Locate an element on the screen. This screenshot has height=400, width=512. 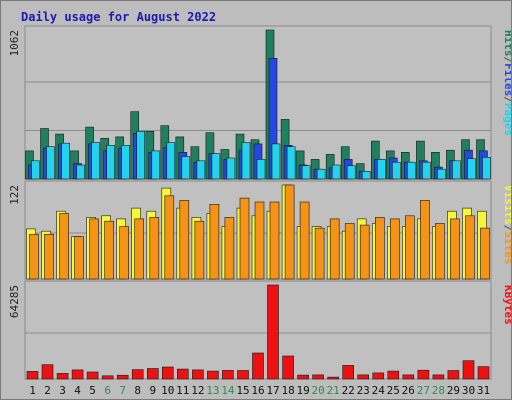
x-tick-label-day-27: 27 is located at coordinates (423, 390).